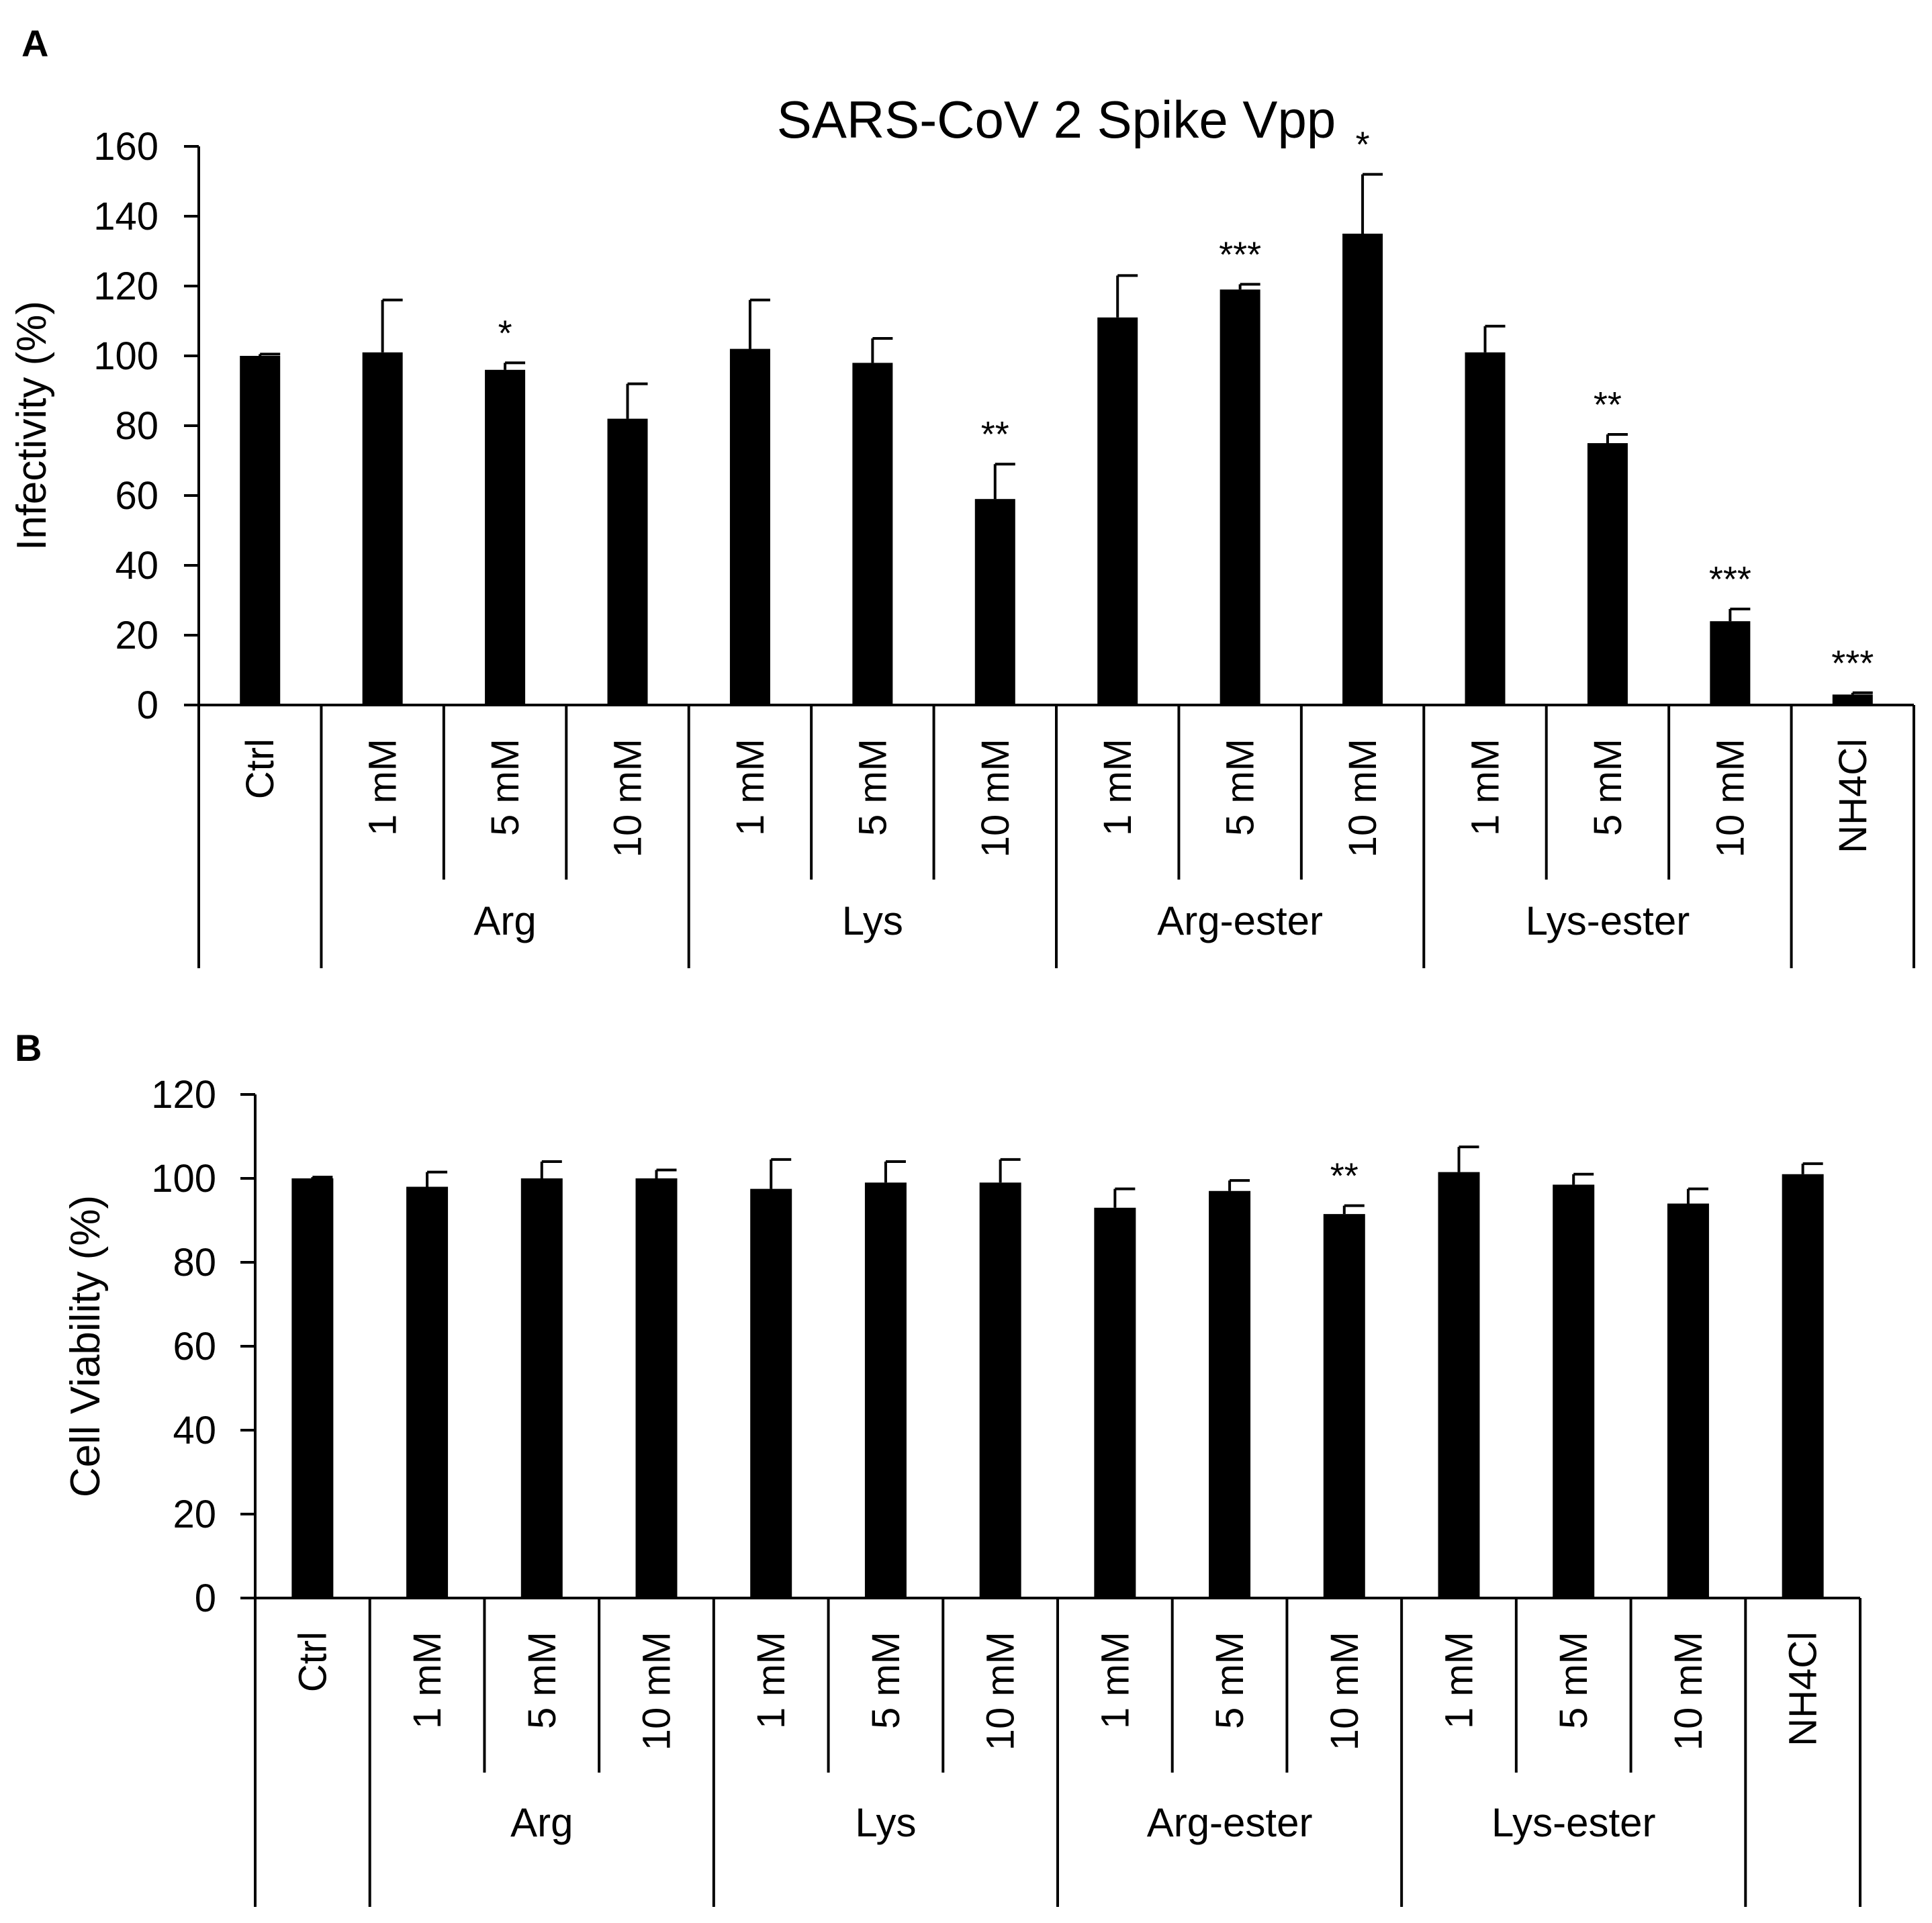  Describe the element at coordinates (1230, 1822) in the screenshot. I see `chart-b-group-label-3: Arg-ester` at that location.